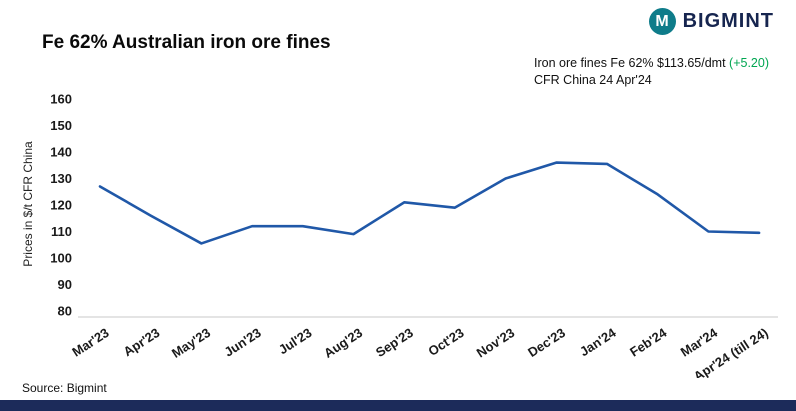 This screenshot has width=796, height=411. What do you see at coordinates (65, 311) in the screenshot?
I see `y-tick-label: 80` at bounding box center [65, 311].